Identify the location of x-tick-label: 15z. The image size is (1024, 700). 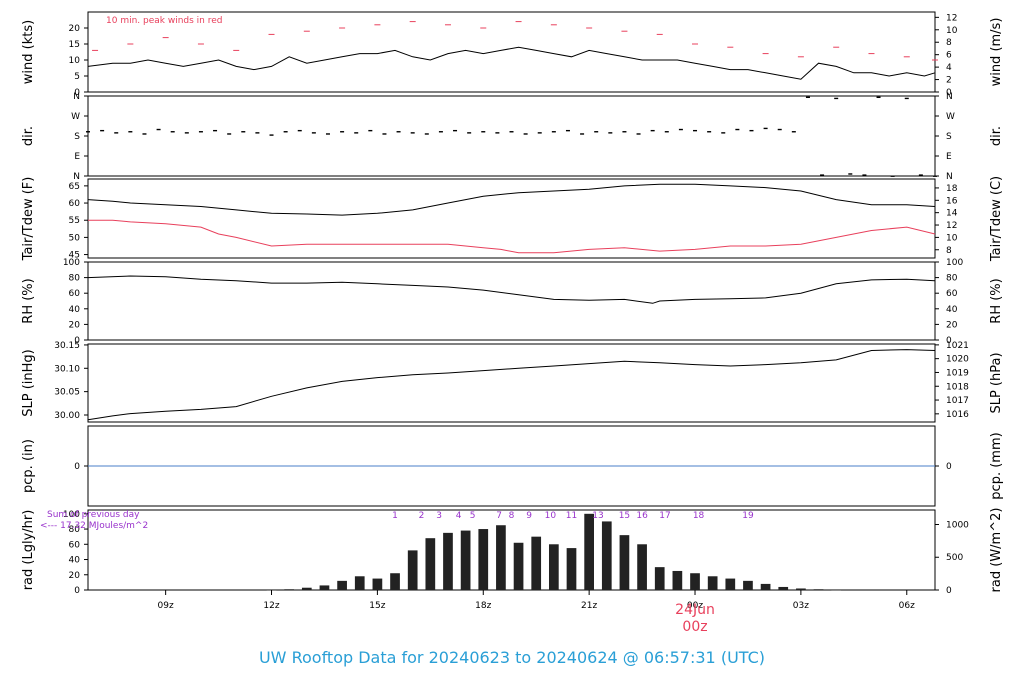
(377, 606).